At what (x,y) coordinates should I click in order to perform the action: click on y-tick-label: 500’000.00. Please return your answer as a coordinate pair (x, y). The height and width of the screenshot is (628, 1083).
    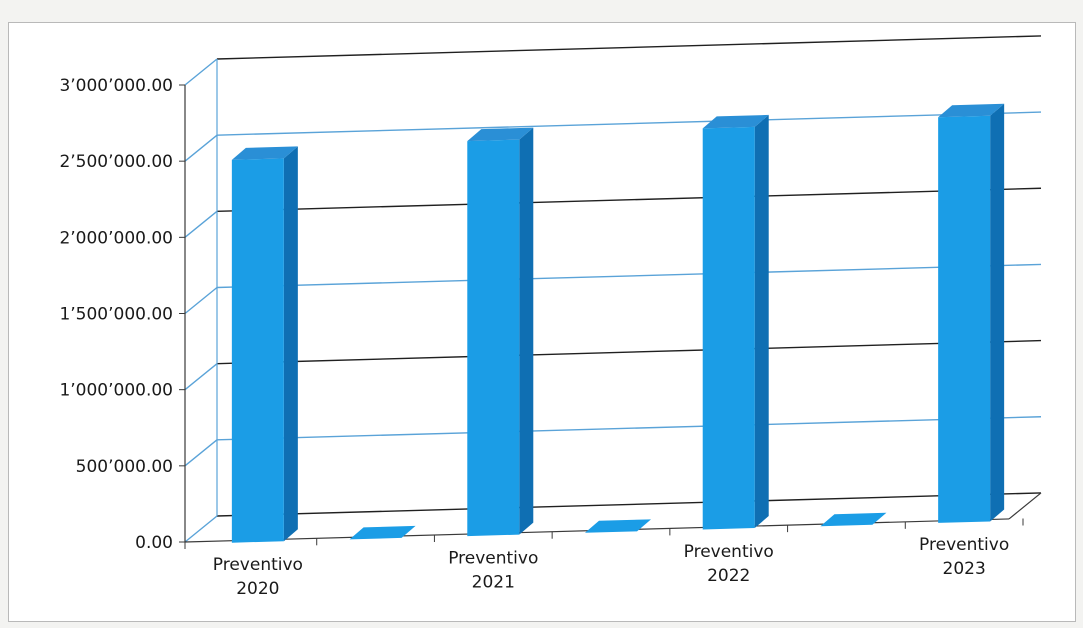
    Looking at the image, I should click on (124, 467).